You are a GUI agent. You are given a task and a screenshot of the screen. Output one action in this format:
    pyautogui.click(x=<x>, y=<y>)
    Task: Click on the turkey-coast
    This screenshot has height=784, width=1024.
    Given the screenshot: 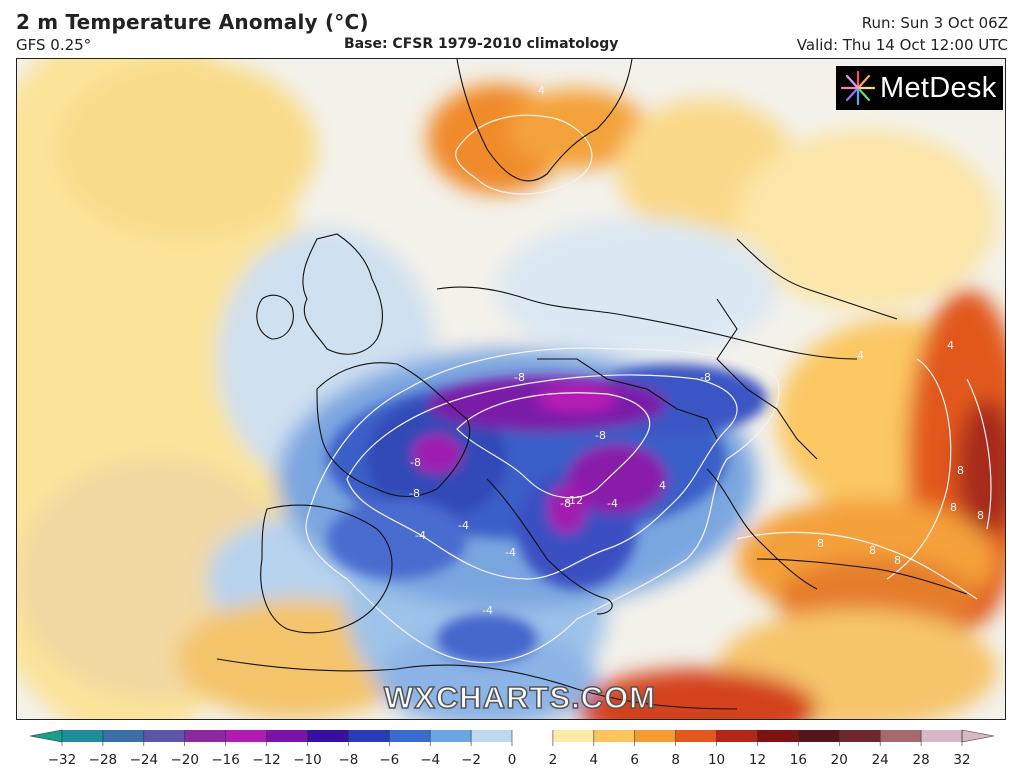 What is the action you would take?
    pyautogui.click(x=862, y=576)
    